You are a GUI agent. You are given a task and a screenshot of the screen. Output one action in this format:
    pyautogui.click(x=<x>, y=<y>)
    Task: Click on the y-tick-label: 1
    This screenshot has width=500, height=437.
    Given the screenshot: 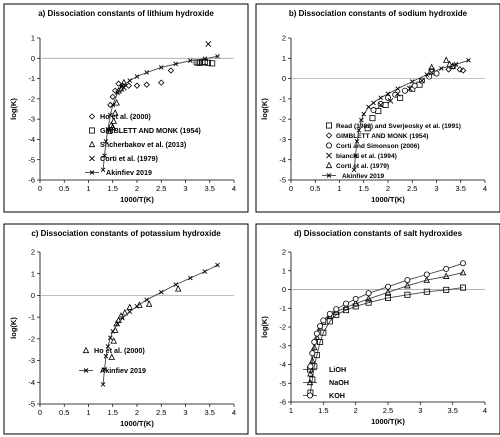 What is the action you would take?
    pyautogui.click(x=284, y=270)
    